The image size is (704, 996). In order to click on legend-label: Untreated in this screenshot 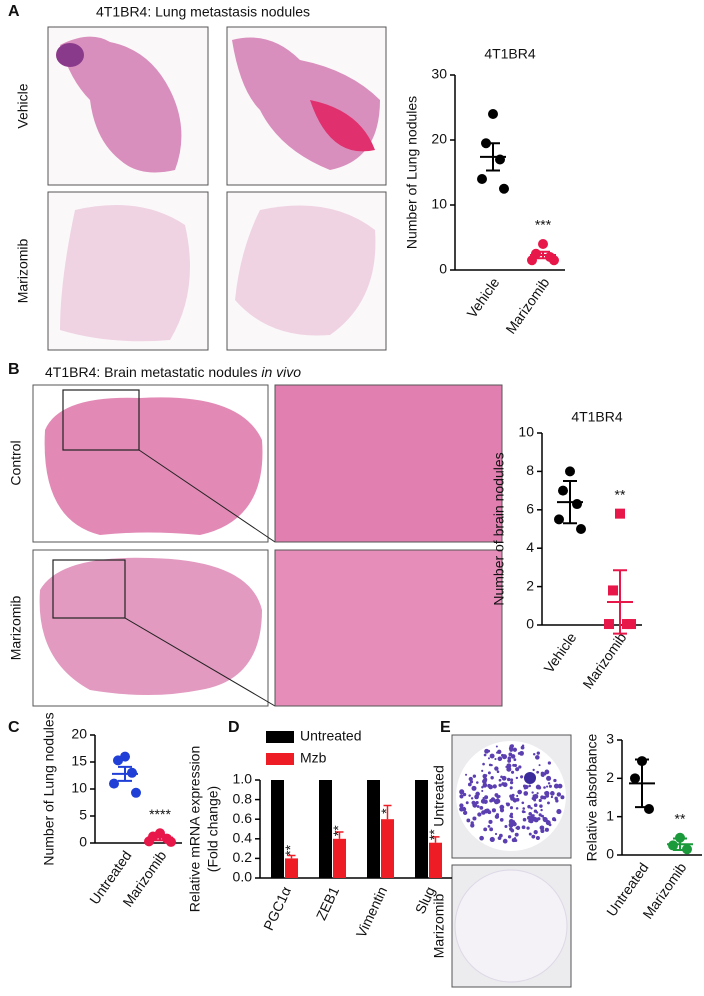, I will do `click(330, 736)`.